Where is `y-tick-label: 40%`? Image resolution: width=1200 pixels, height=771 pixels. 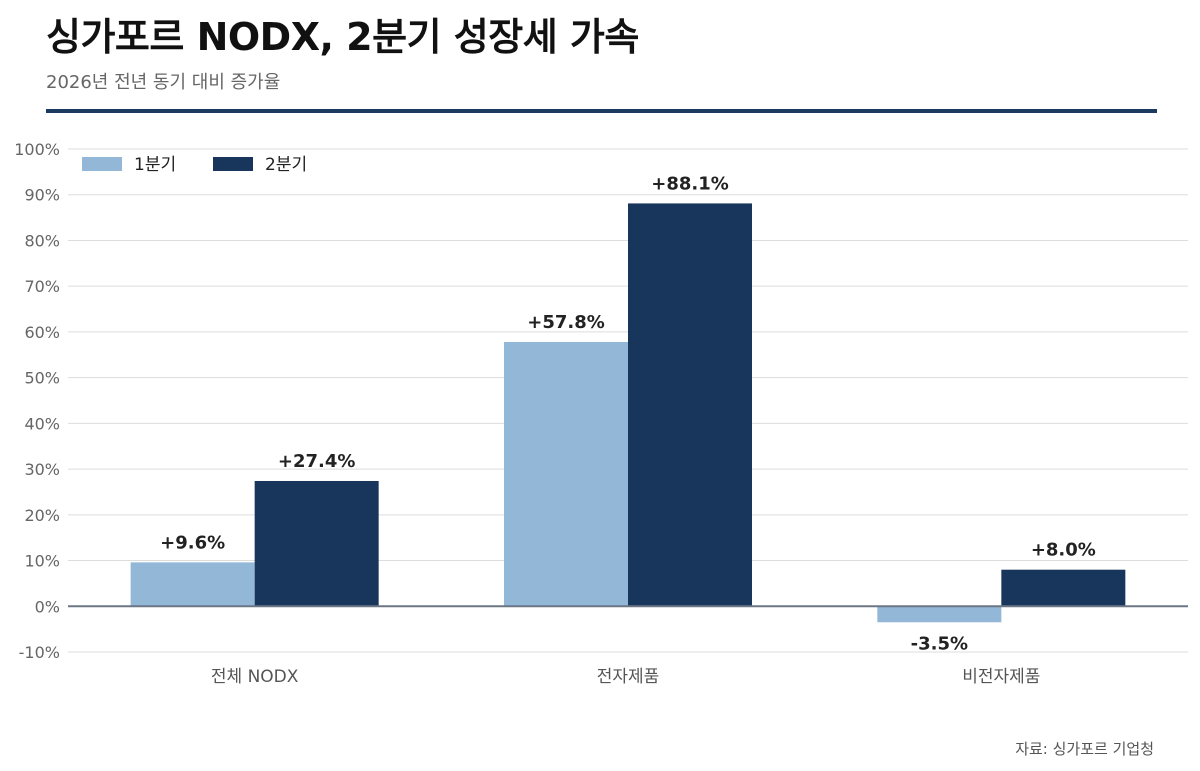
y-tick-label: 40% is located at coordinates (42, 423).